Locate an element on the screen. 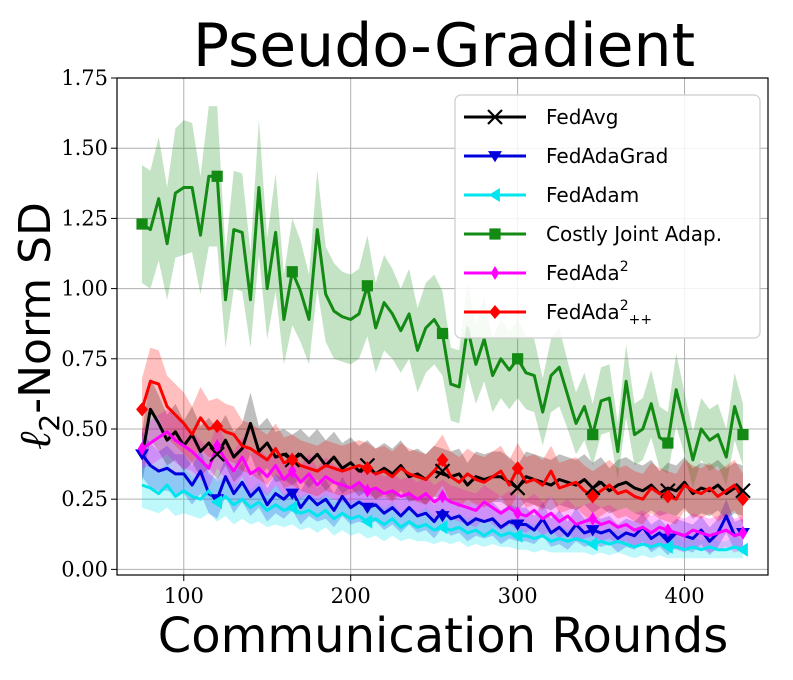 The image size is (793, 680). legend-label-costly-joint-adap: Costly Joint Adap. is located at coordinates (634, 234).